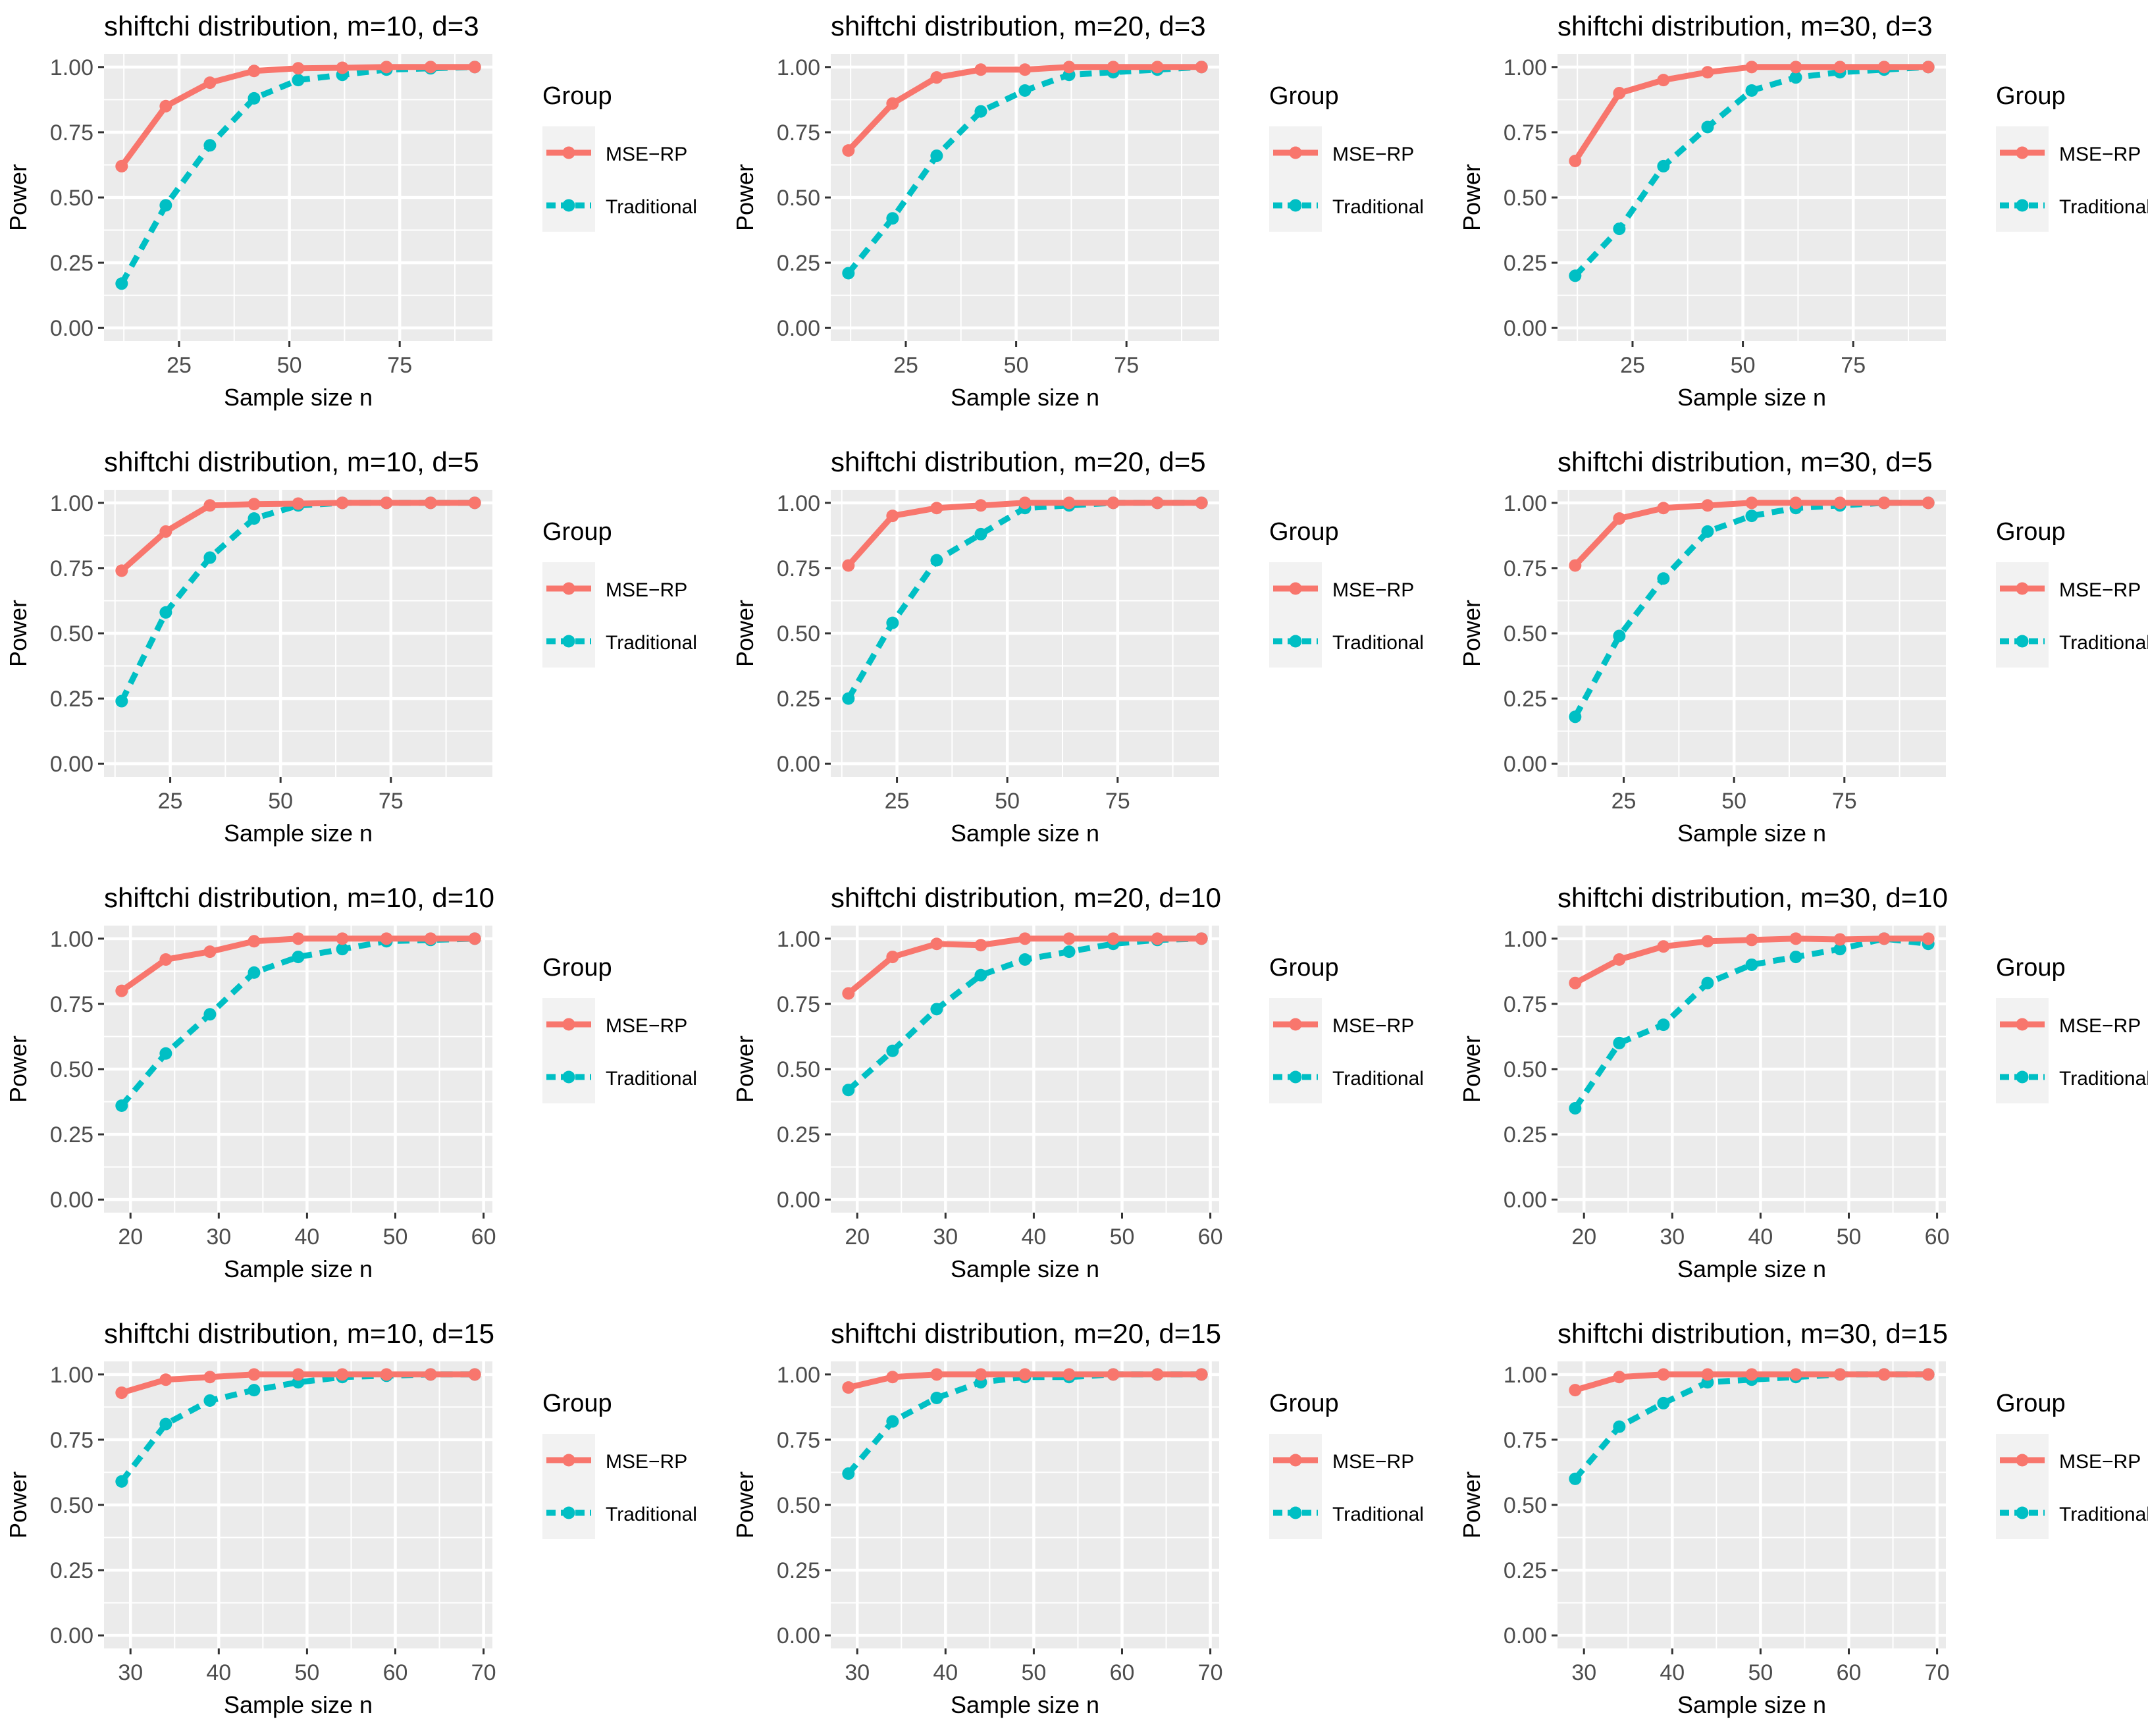 Image resolution: width=2148 pixels, height=1736 pixels. What do you see at coordinates (946, 1236) in the screenshot?
I see `x-tick-label: 30` at bounding box center [946, 1236].